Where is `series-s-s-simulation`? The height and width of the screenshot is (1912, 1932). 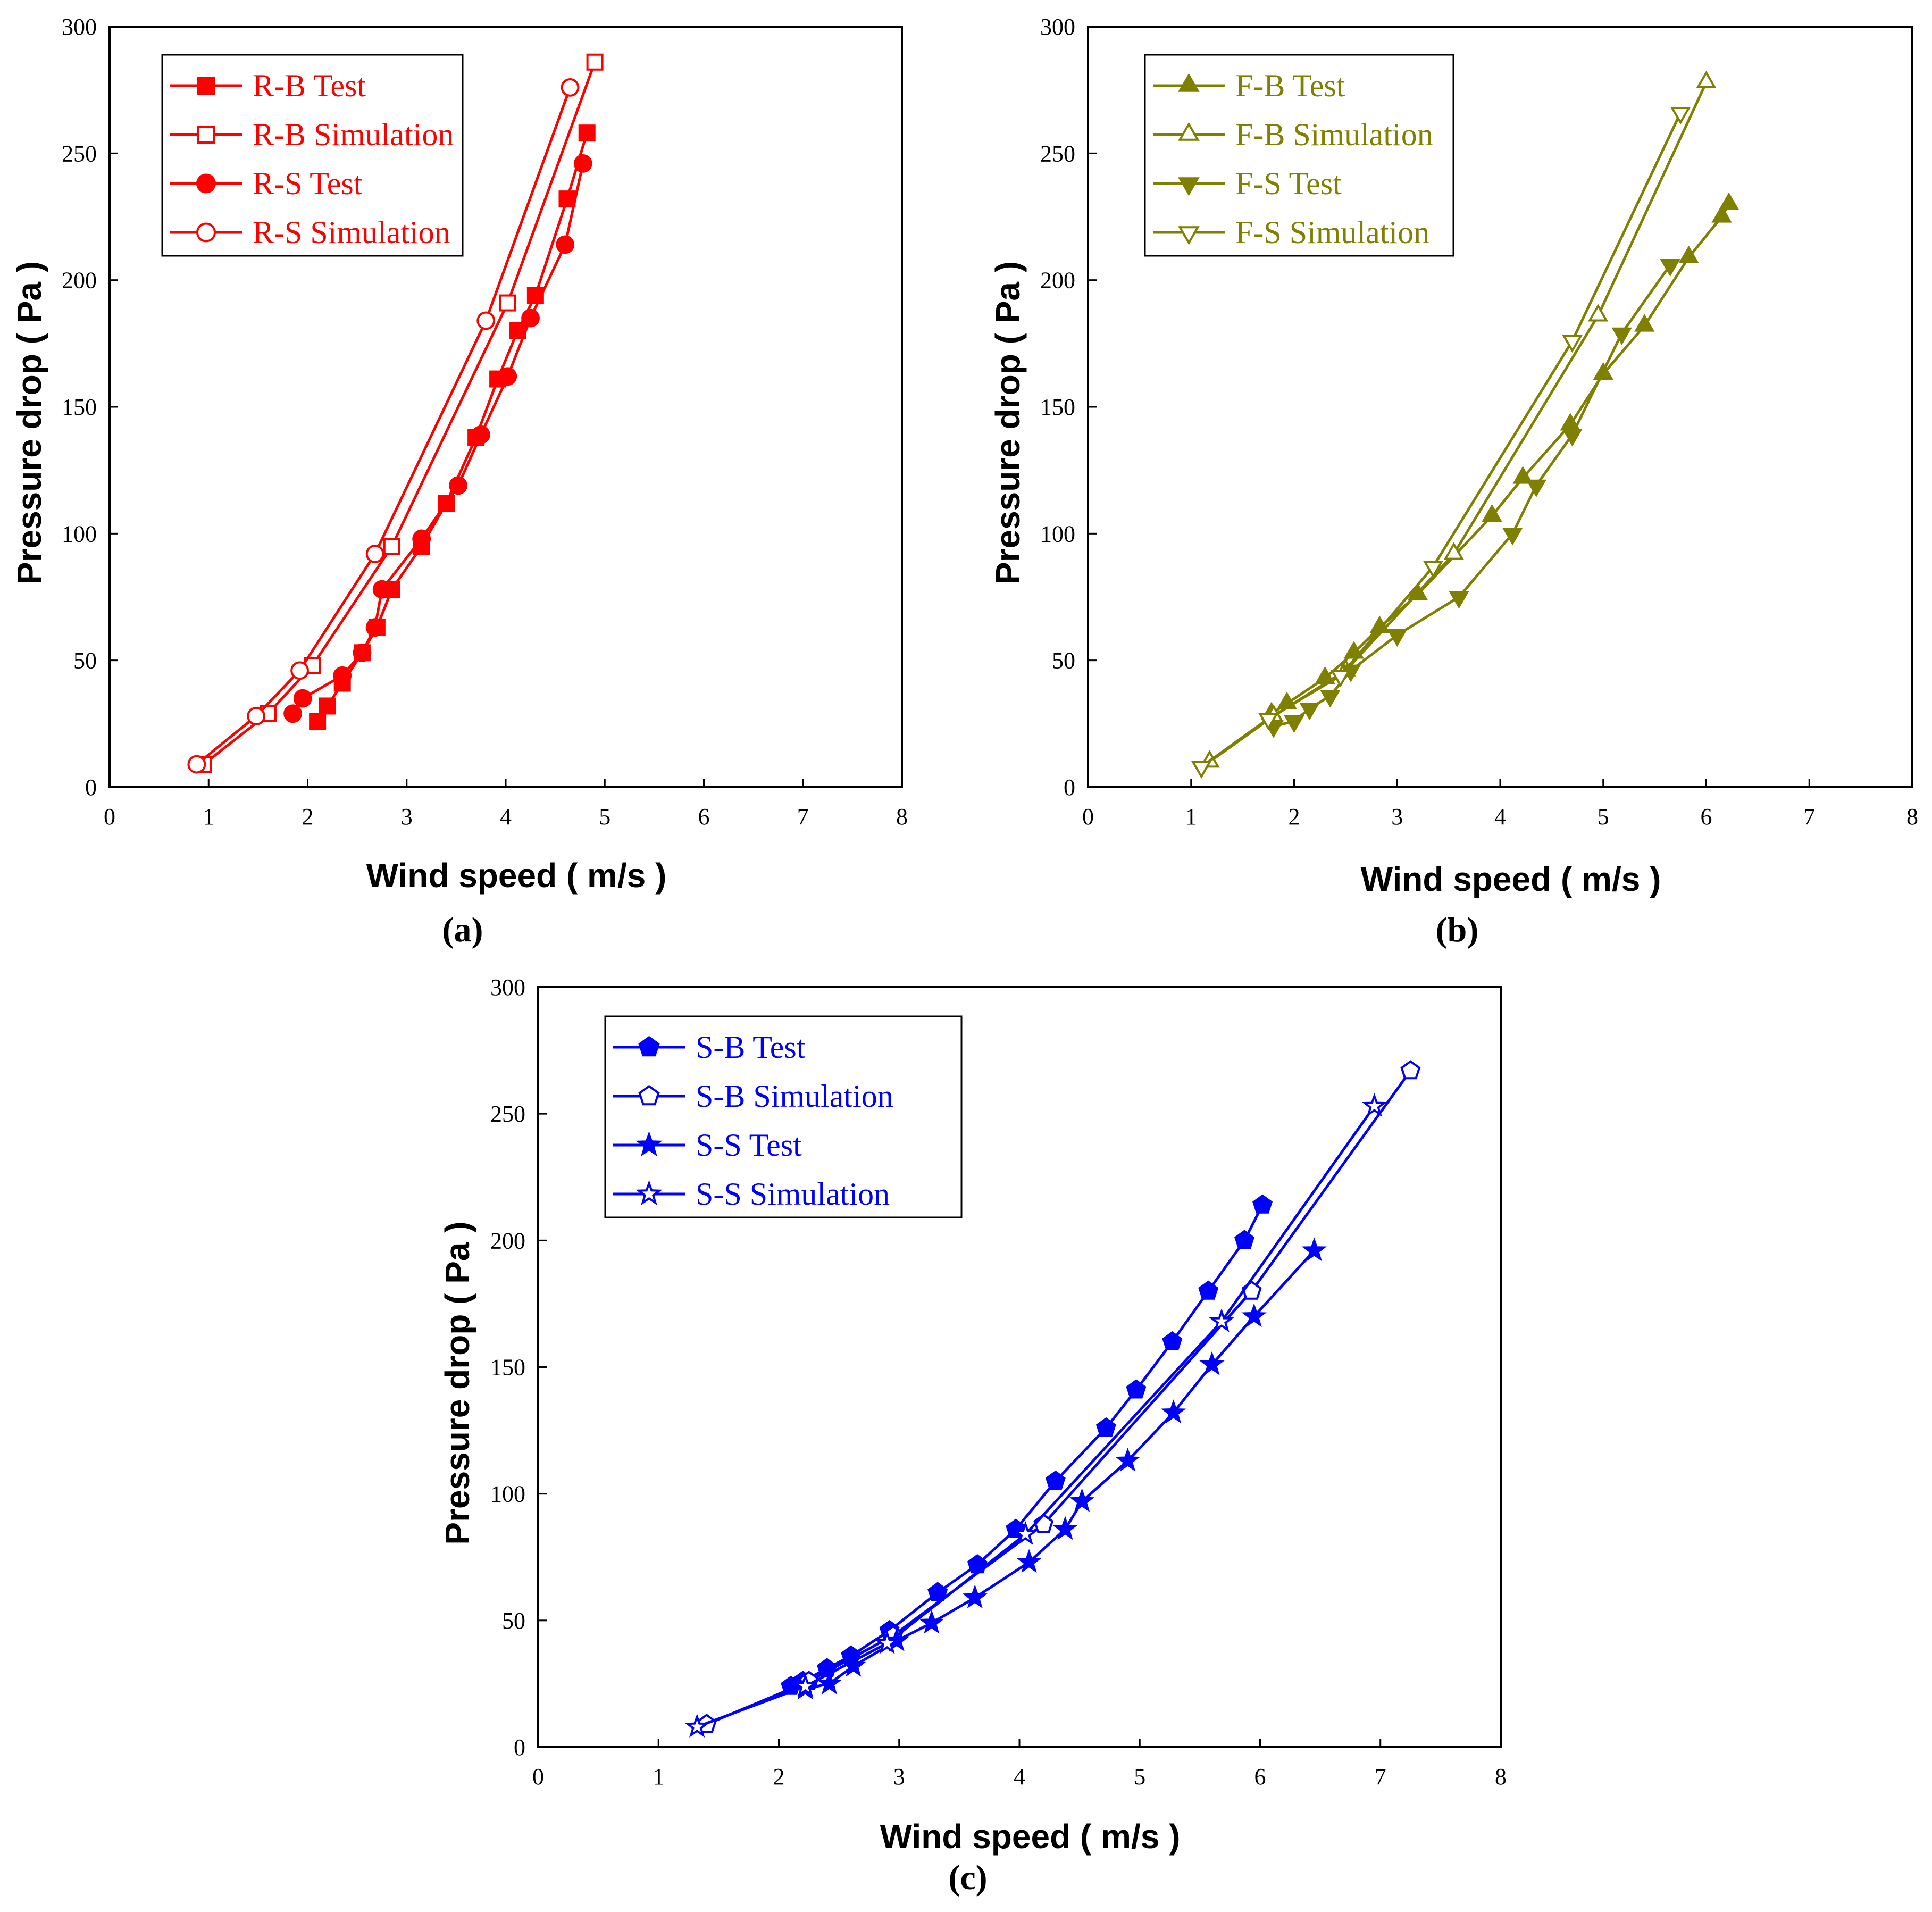
series-s-s-simulation is located at coordinates (1035, 1415).